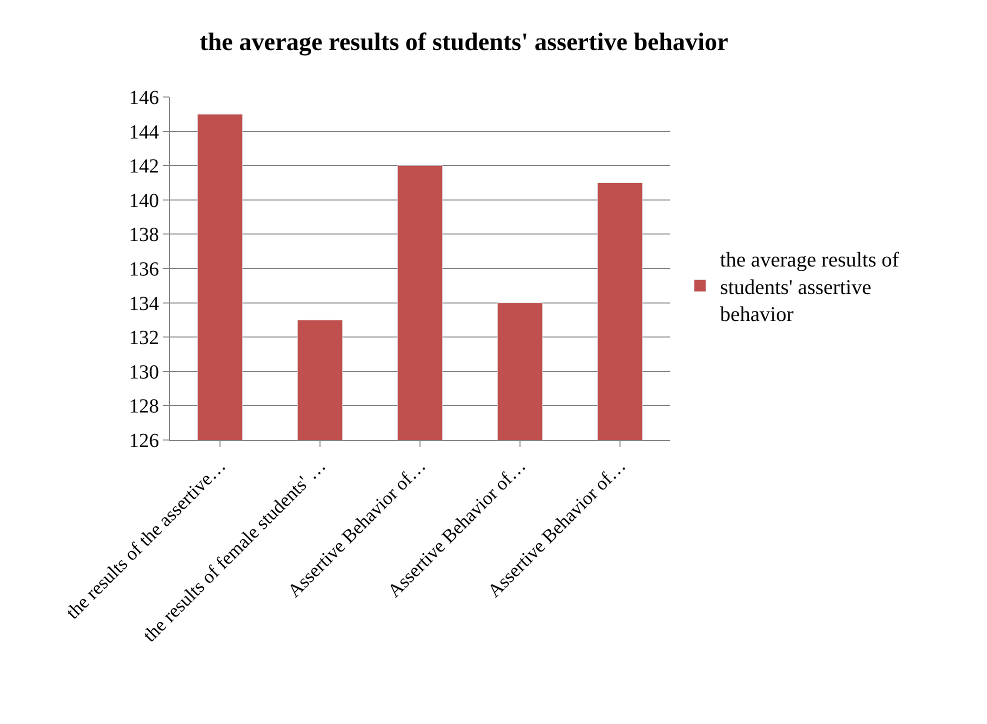  What do you see at coordinates (144, 407) in the screenshot?
I see `y-tick-label: 128` at bounding box center [144, 407].